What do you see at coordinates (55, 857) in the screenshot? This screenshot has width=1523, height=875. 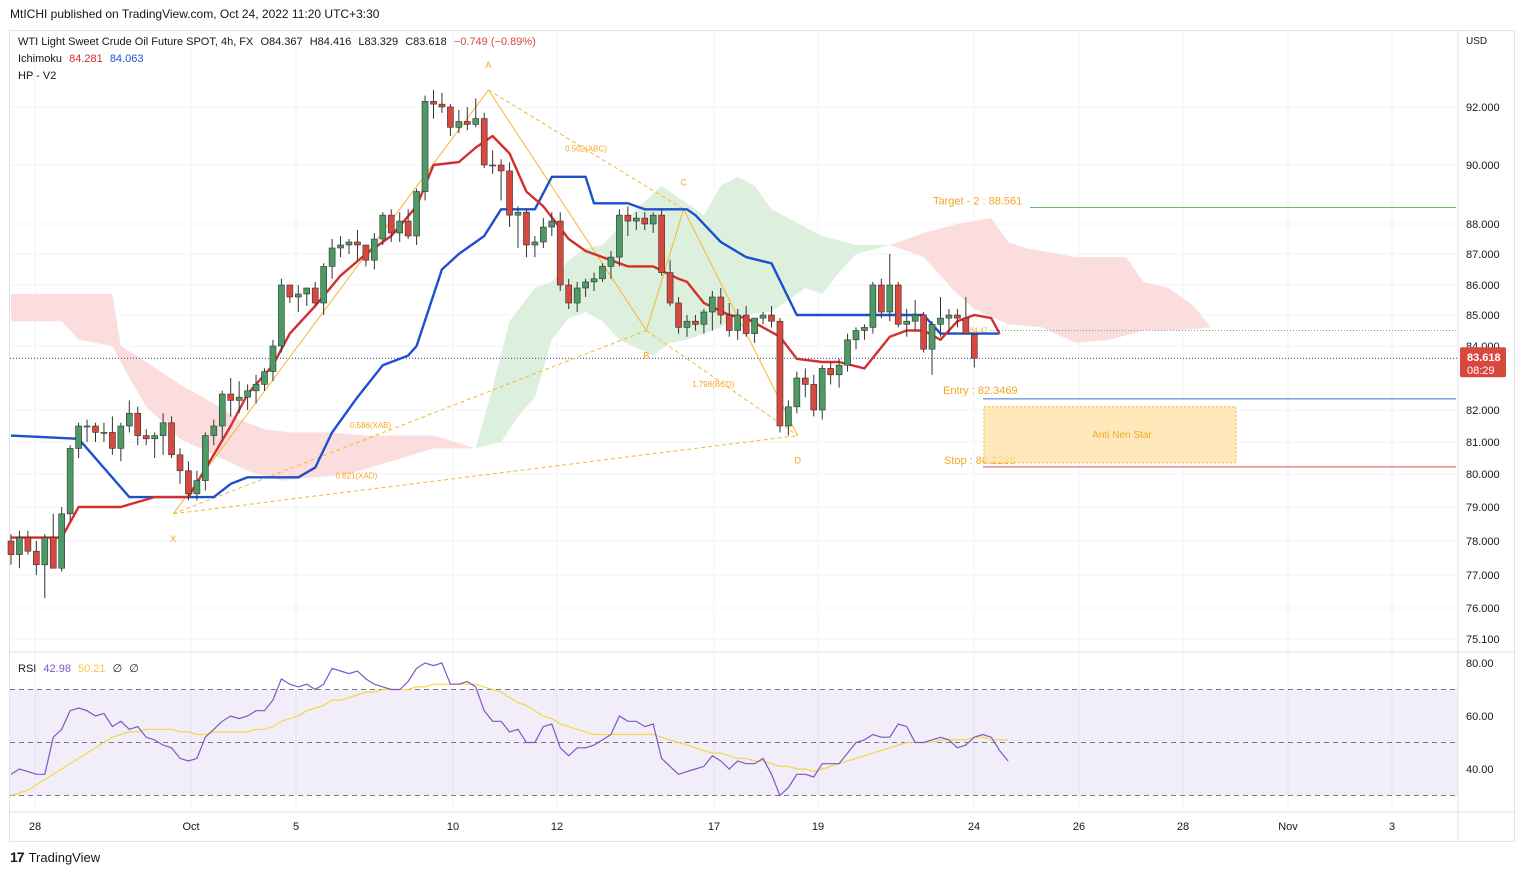 I see `footer-brand: 17 TradingView` at bounding box center [55, 857].